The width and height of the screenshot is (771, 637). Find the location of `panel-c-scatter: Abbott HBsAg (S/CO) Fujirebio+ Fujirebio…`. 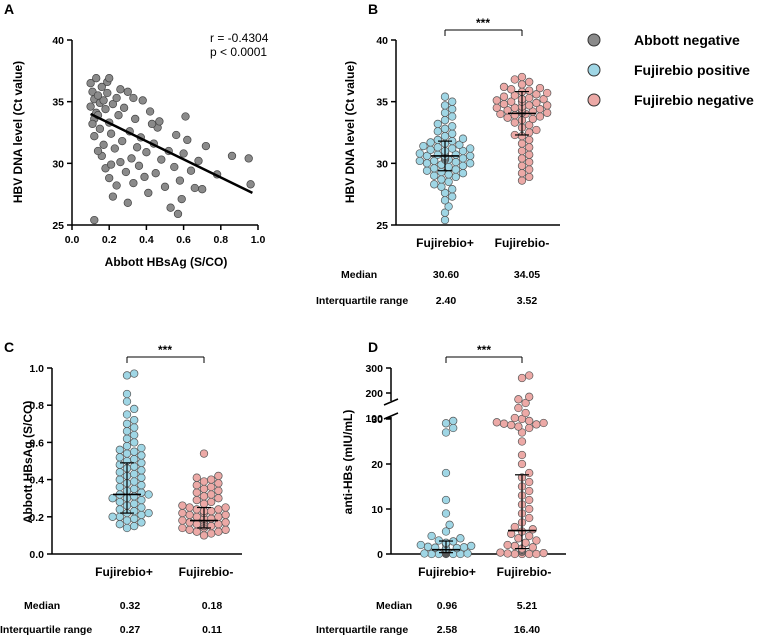

panel-c-scatter: Abbott HBsAg (S/CO) Fujirebio+ Fujirebio… is located at coordinates (121, 489).